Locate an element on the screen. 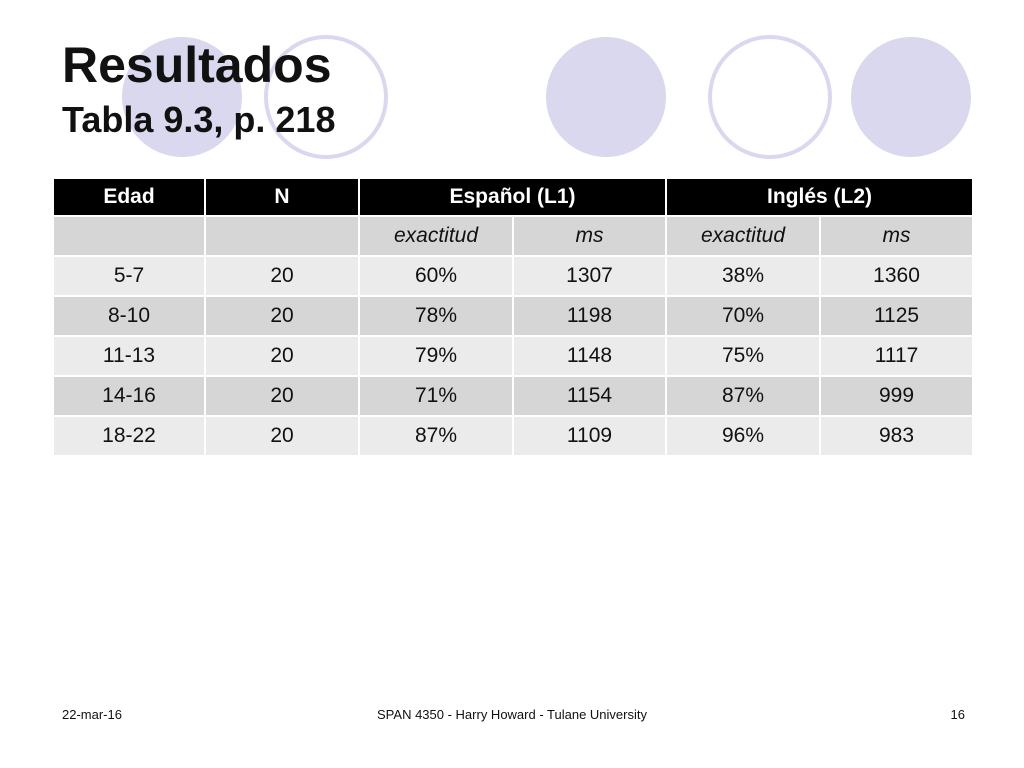  table-cell: 1360 is located at coordinates (897, 276).